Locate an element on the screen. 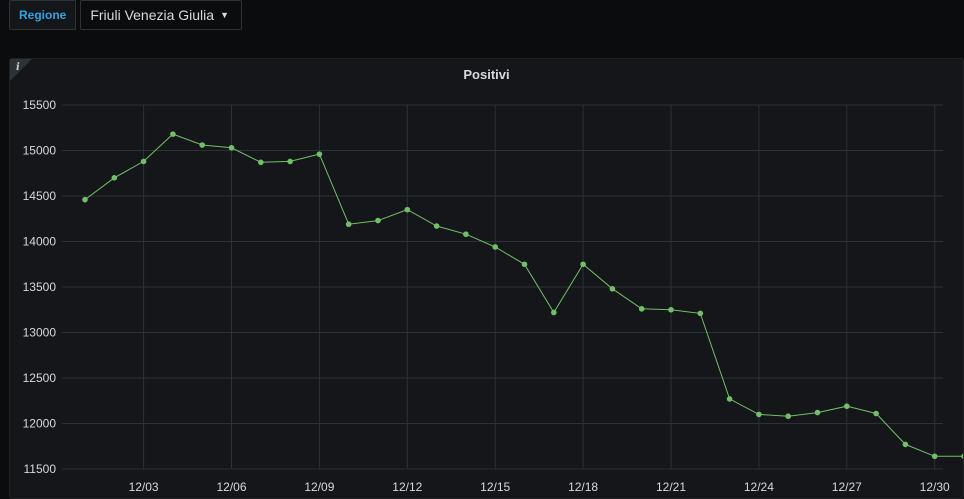  x-tick-label: 12/09 is located at coordinates (319, 487).